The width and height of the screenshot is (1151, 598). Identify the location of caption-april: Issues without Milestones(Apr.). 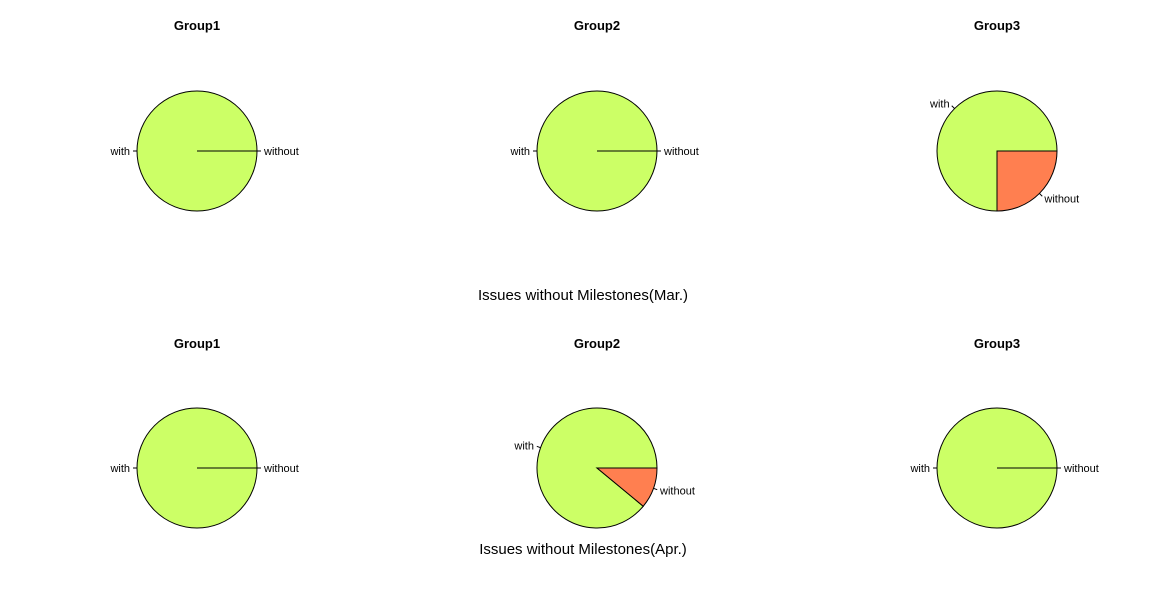
(583, 549).